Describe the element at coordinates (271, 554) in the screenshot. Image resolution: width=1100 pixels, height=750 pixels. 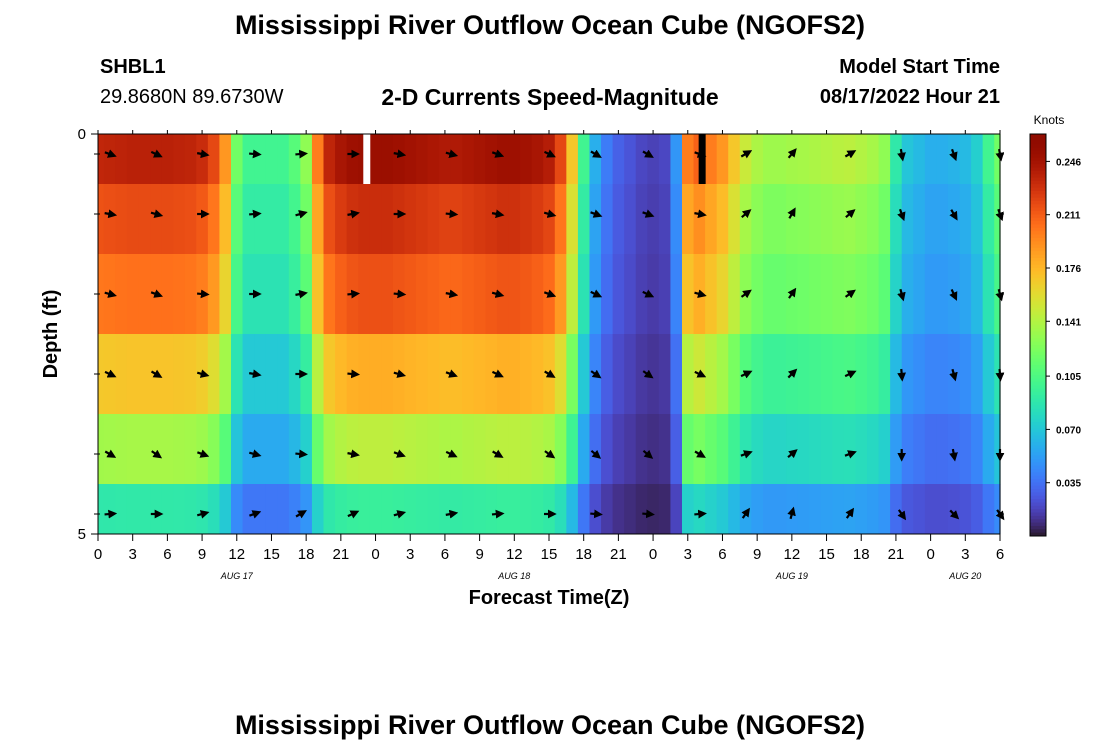
I see `x-tick-label: 15` at that location.